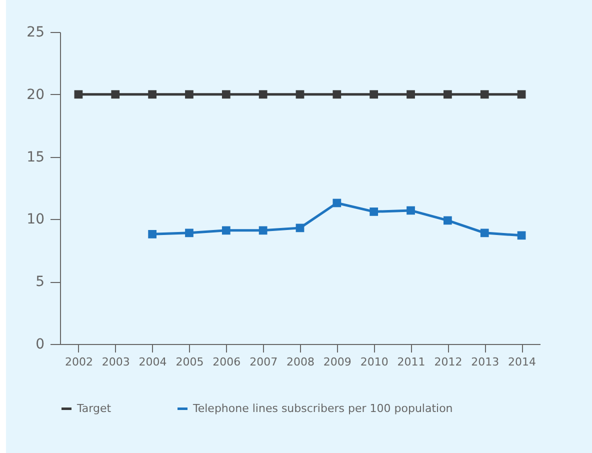  What do you see at coordinates (116, 362) in the screenshot?
I see `x-tick-label: 2003` at bounding box center [116, 362].